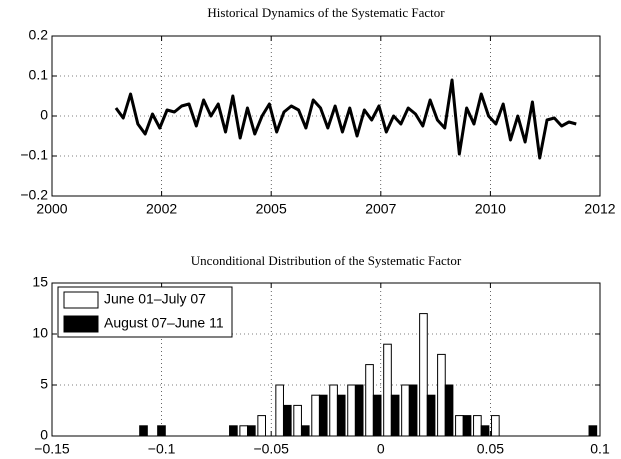 This screenshot has width=621, height=459. I want to click on x-tick-label: 0.05, so click(490, 449).